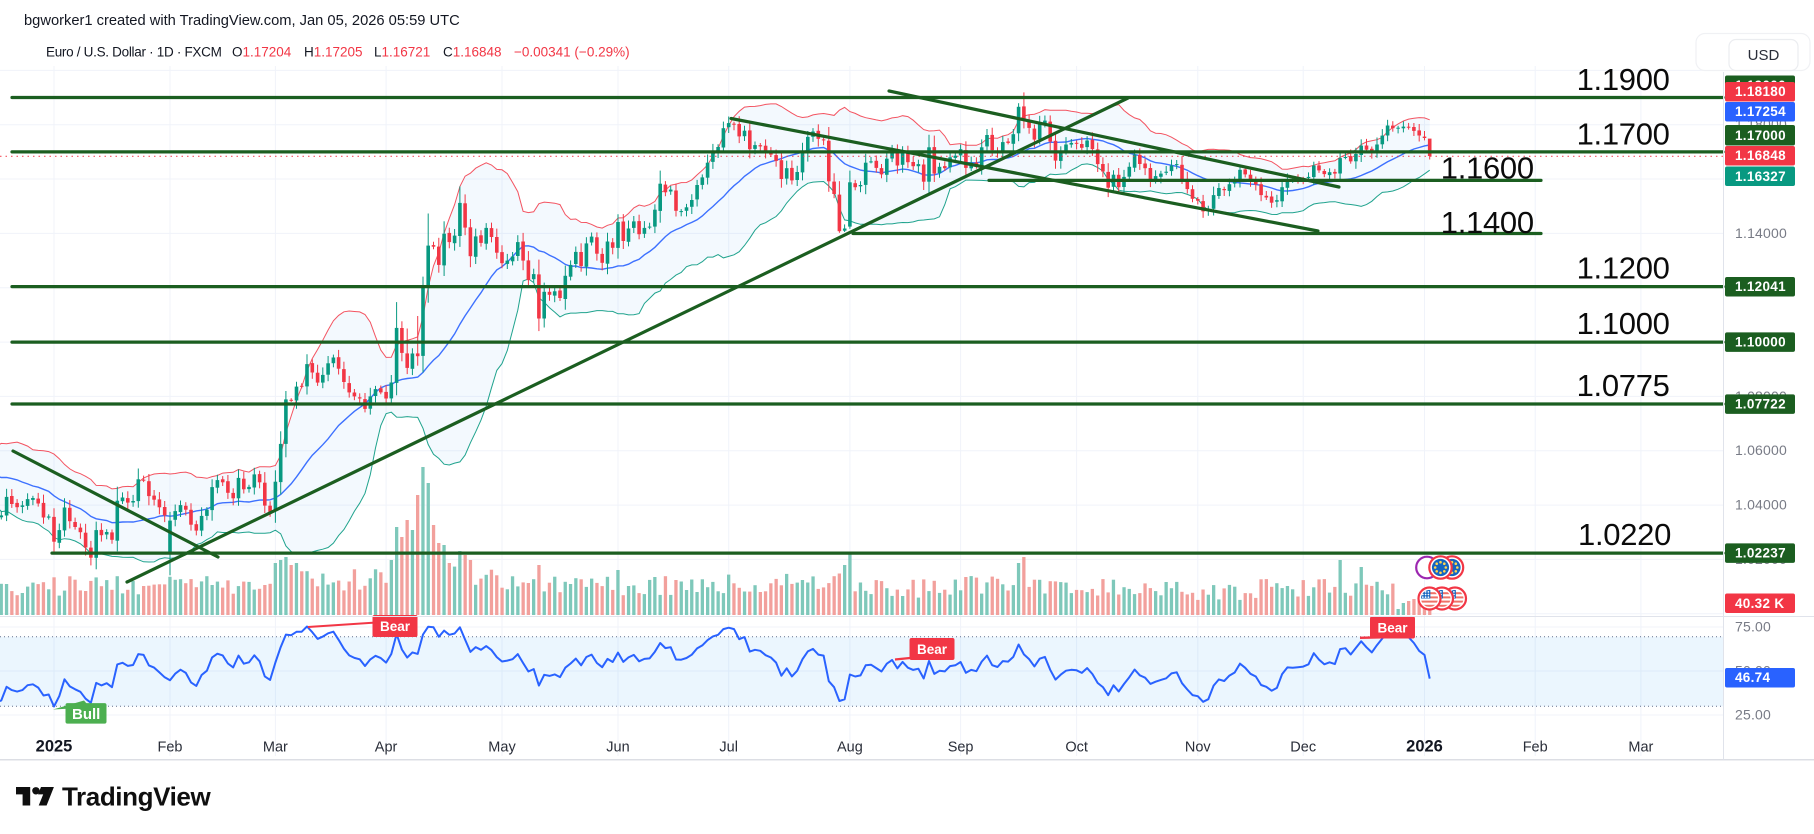  What do you see at coordinates (502, 748) in the screenshot?
I see `svg-text: May` at bounding box center [502, 748].